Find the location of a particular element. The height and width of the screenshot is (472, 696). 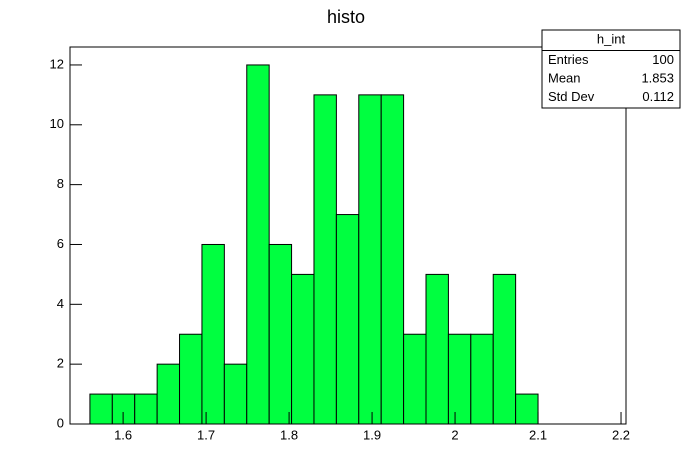

y-tick-label: 12 is located at coordinates (57, 63).